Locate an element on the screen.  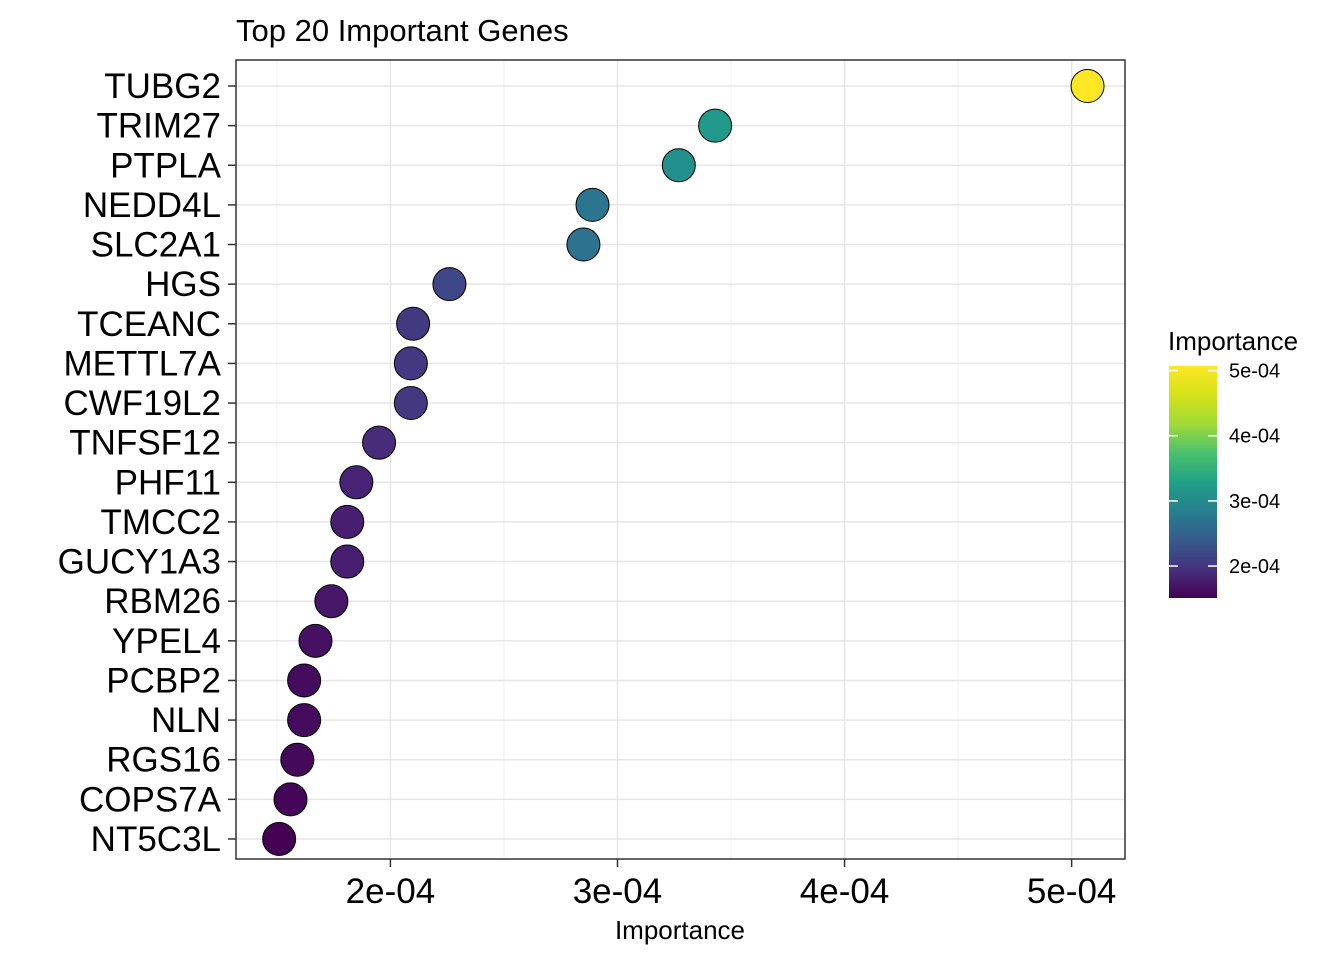
y-tick-label: SLC2A1 is located at coordinates (156, 245).